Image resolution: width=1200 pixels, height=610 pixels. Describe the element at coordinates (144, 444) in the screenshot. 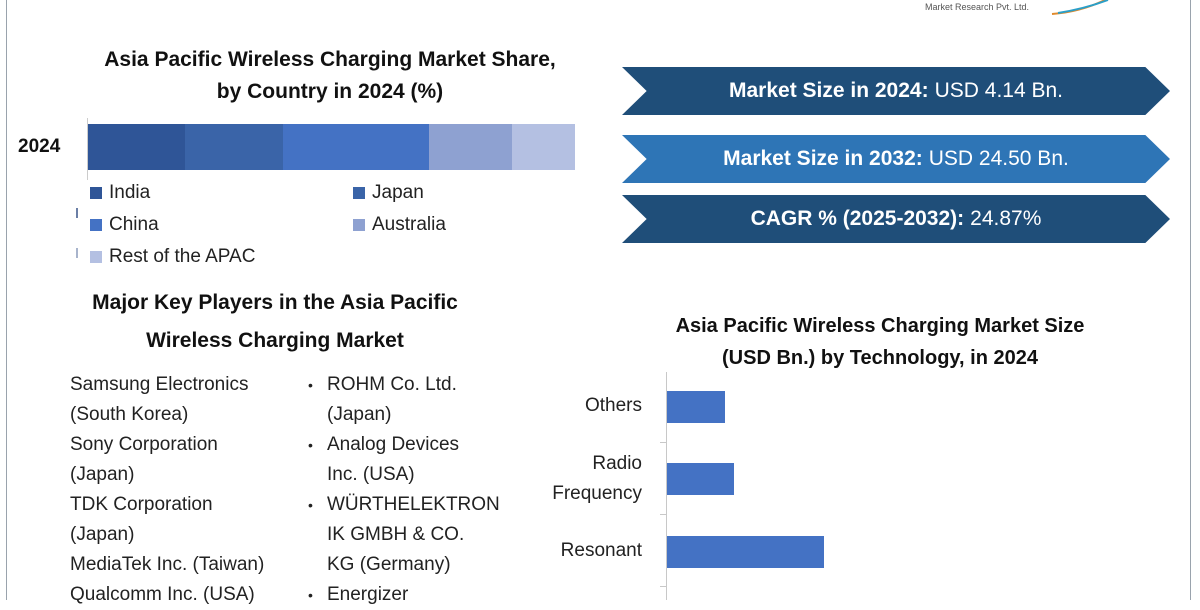

I see `player-item: Sony Corporation` at that location.